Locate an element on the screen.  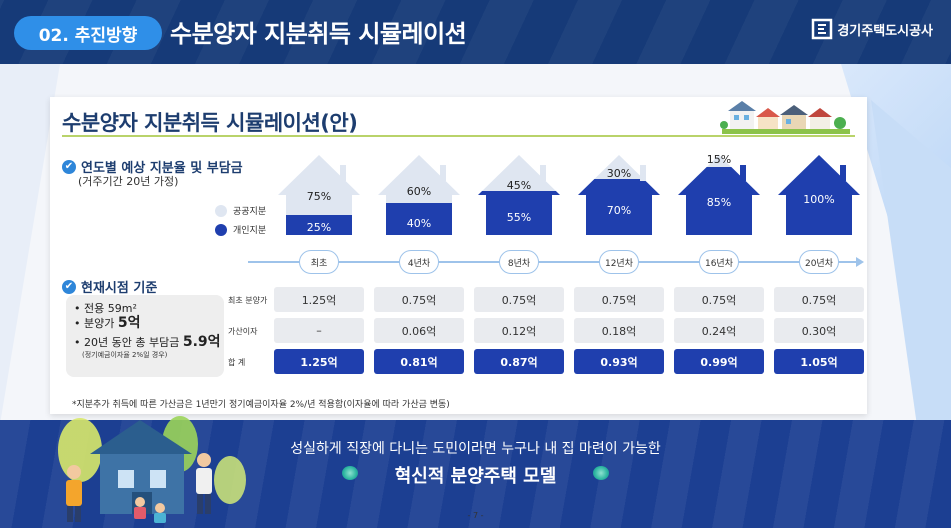
house-personal-share: 70% is located at coordinates (619, 210).